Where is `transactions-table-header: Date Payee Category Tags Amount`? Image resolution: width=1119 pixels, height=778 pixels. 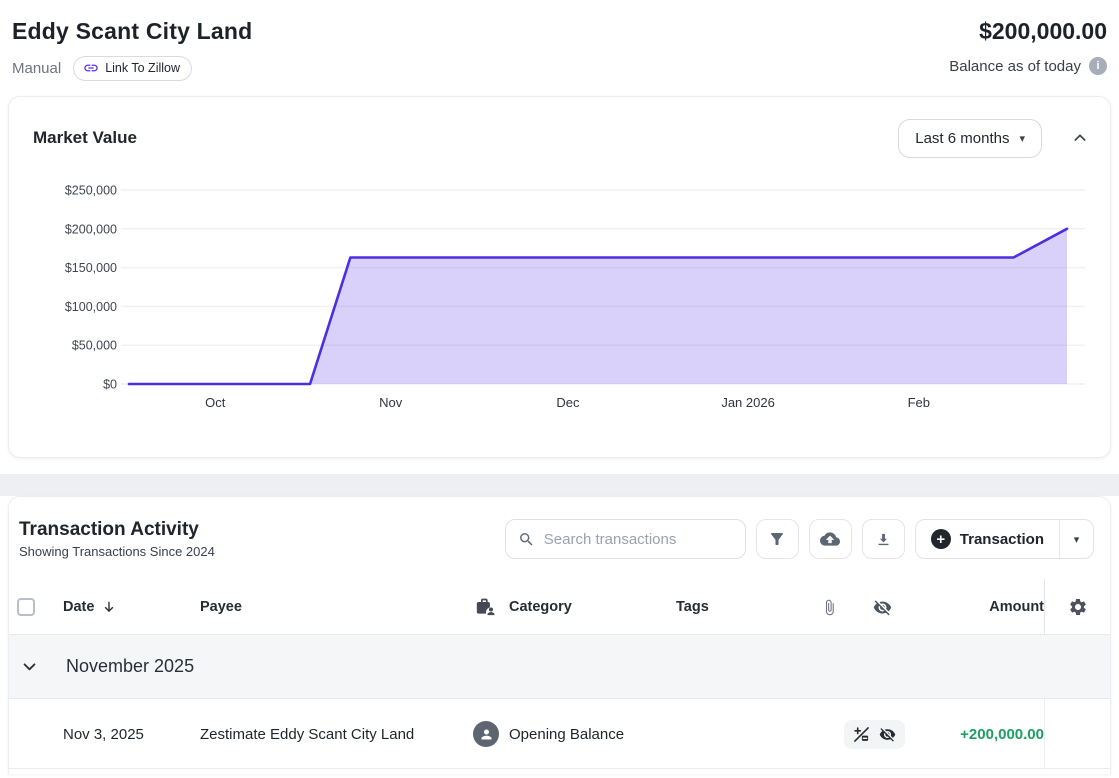 transactions-table-header: Date Payee Category Tags Amount is located at coordinates (559, 607).